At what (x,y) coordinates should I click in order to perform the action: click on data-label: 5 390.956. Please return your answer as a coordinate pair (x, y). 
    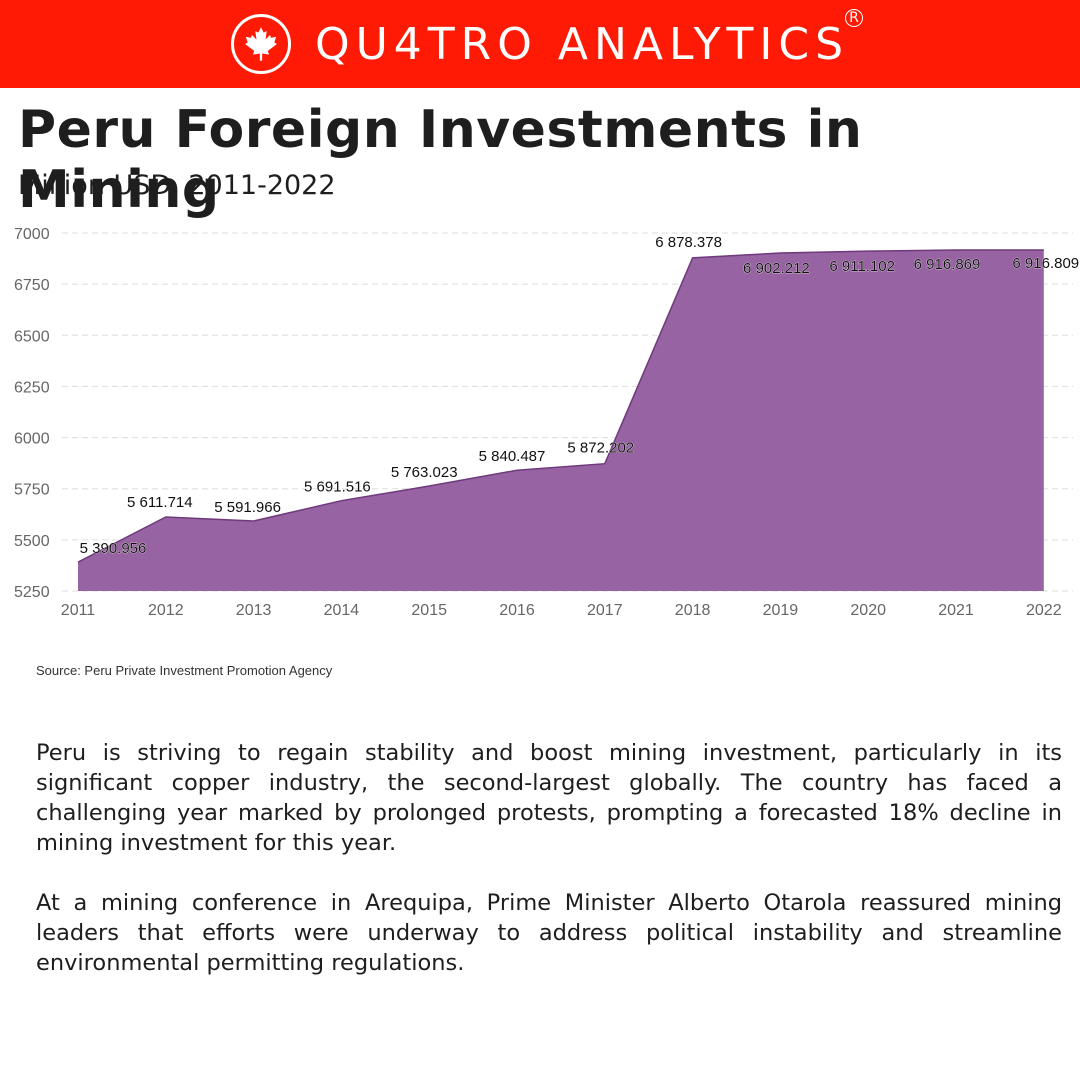
    Looking at the image, I should click on (113, 548).